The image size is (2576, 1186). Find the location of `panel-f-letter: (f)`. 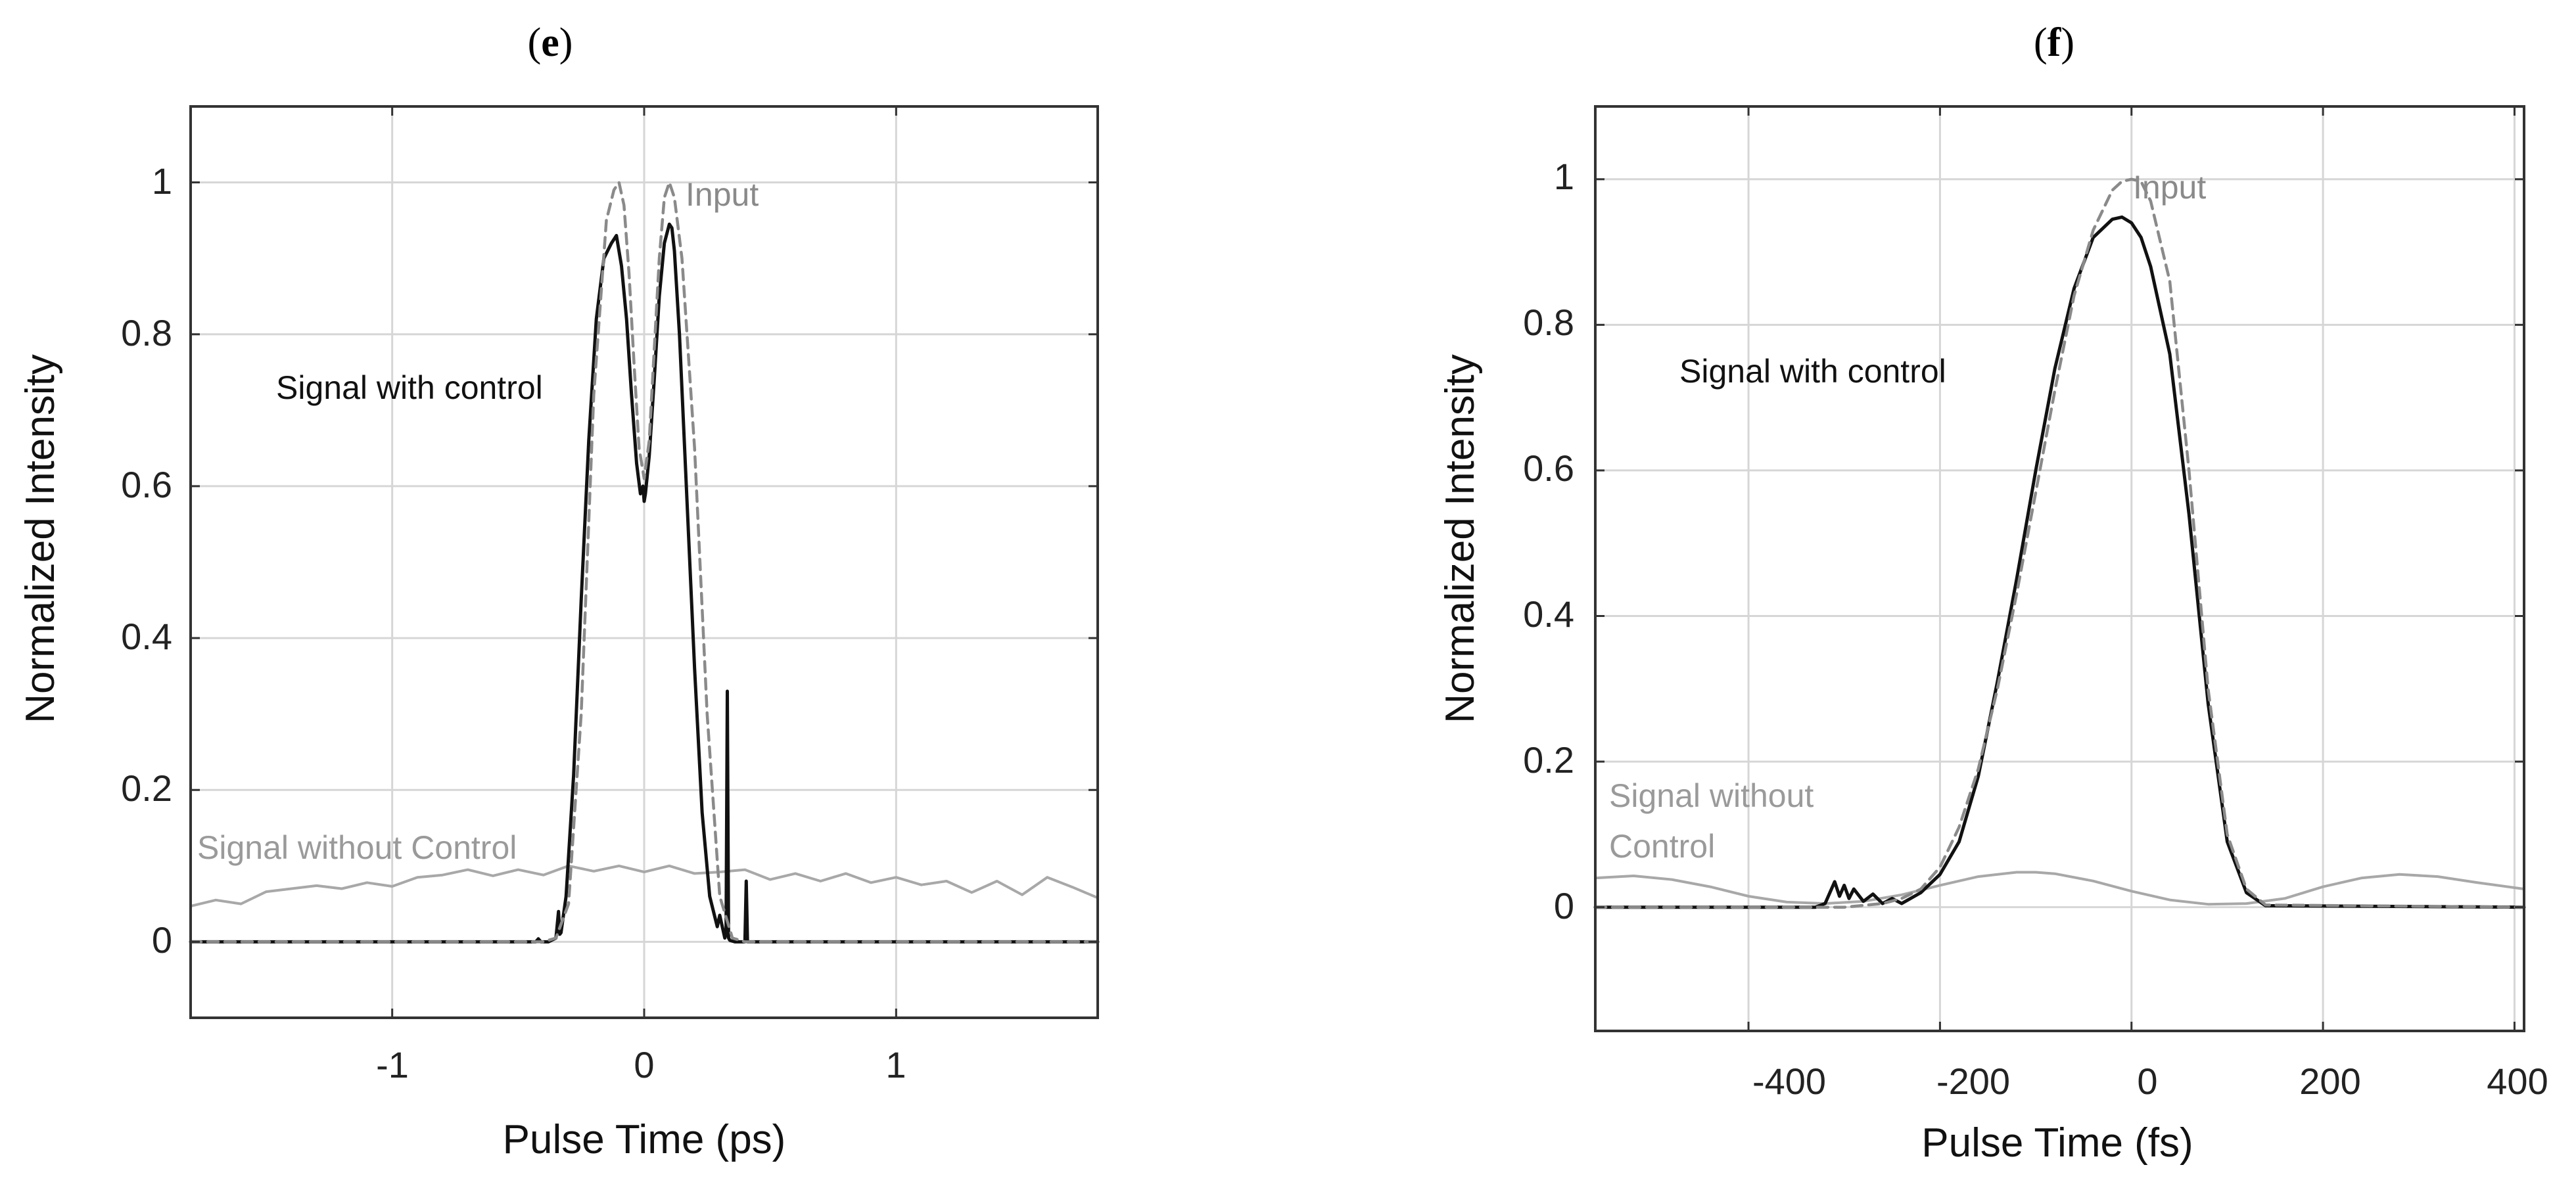

panel-f-letter: (f) is located at coordinates (2054, 43).